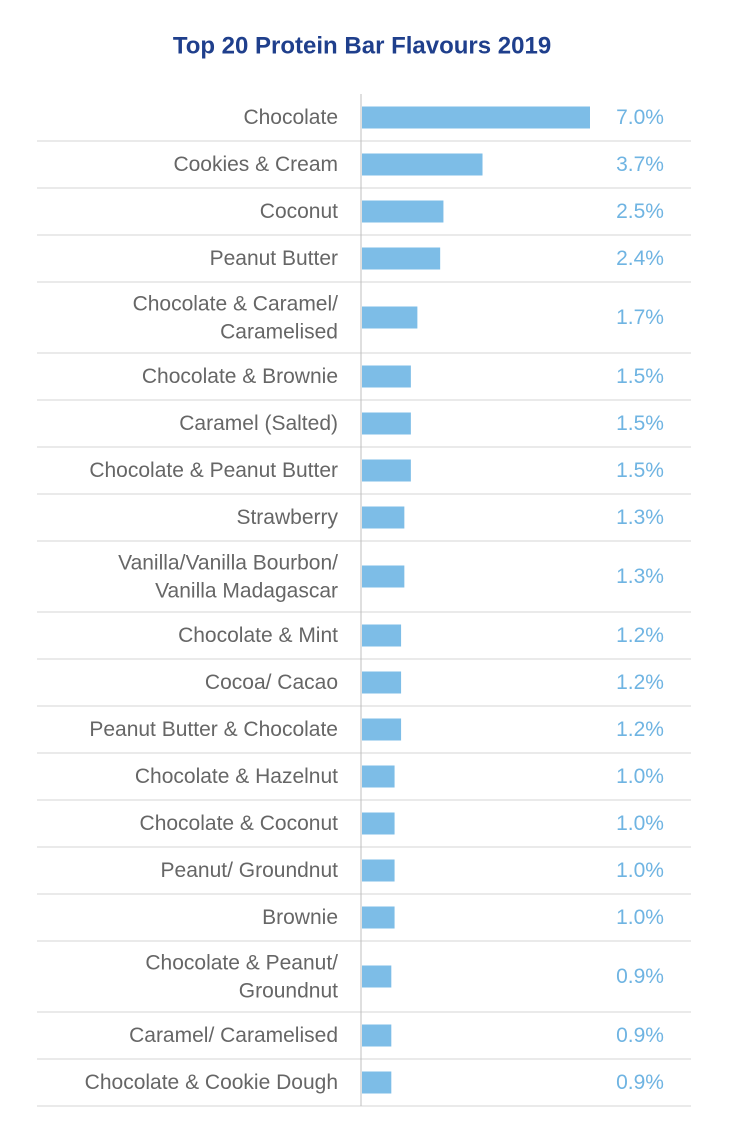  I want to click on category-label: Brownie, so click(300, 917).